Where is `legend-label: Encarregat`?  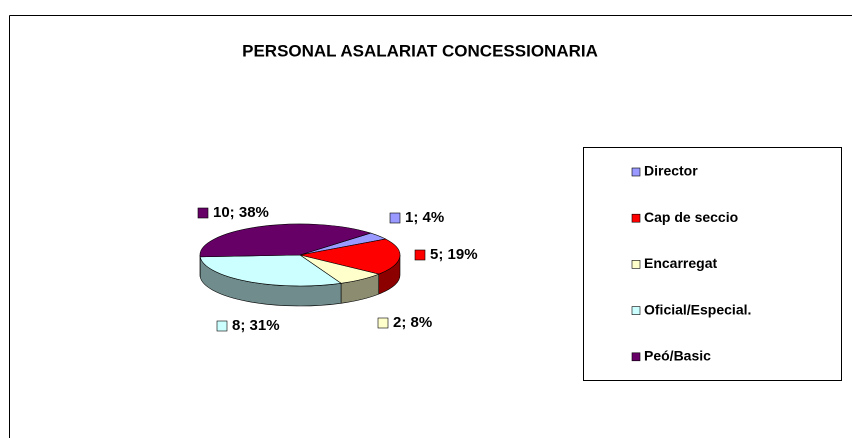
legend-label: Encarregat is located at coordinates (680, 263).